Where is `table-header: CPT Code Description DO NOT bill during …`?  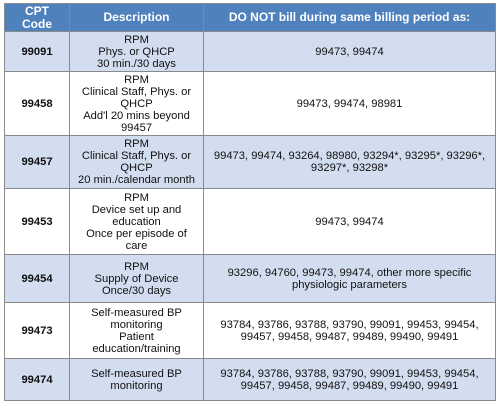
table-header: CPT Code Description DO NOT bill during … is located at coordinates (250, 17).